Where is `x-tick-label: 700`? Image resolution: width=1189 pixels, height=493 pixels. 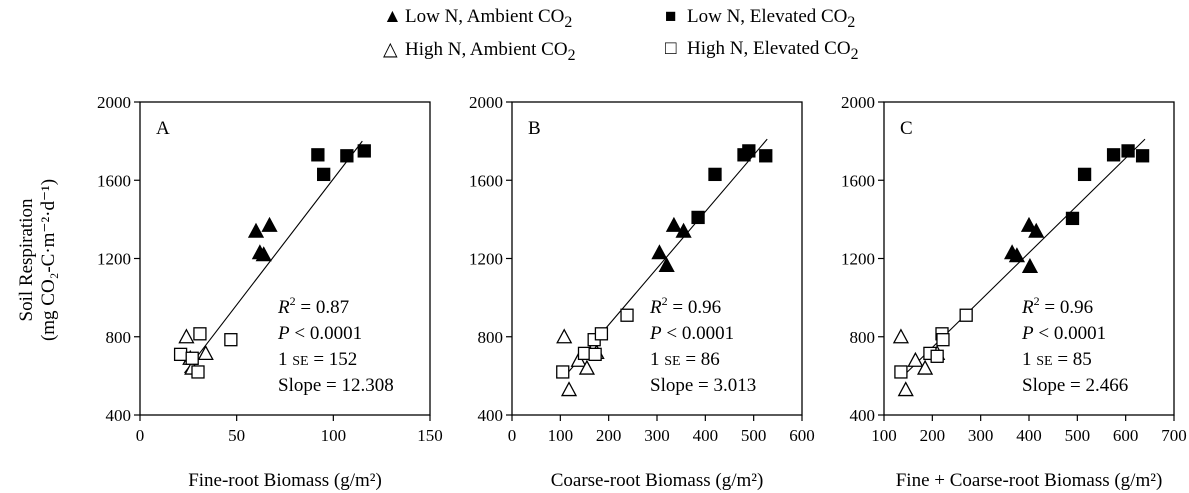
x-tick-label: 700 is located at coordinates (1174, 435).